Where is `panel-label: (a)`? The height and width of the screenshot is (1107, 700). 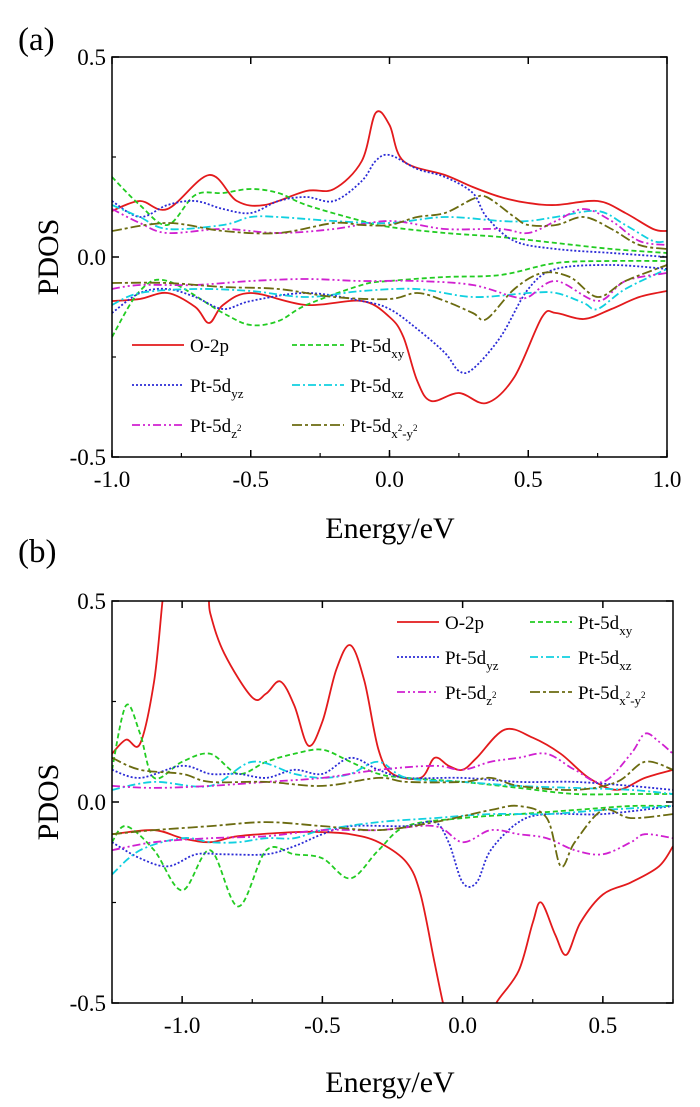 panel-label: (a) is located at coordinates (36, 40).